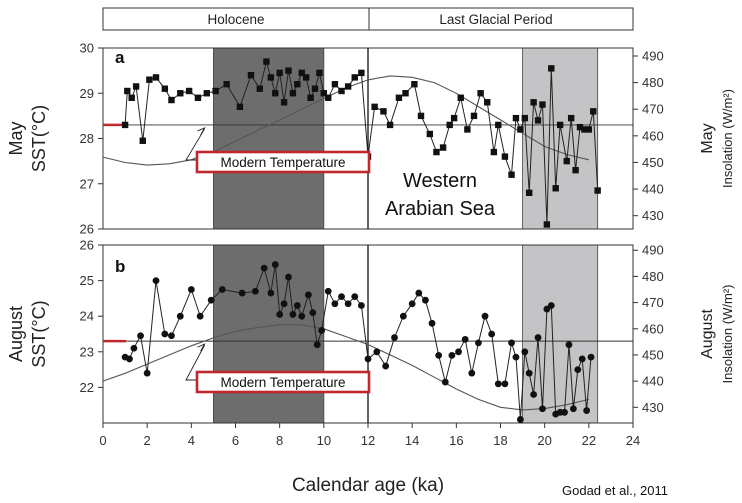 The image size is (742, 503). I want to click on source-credit: Godad et al., 2011, so click(615, 490).